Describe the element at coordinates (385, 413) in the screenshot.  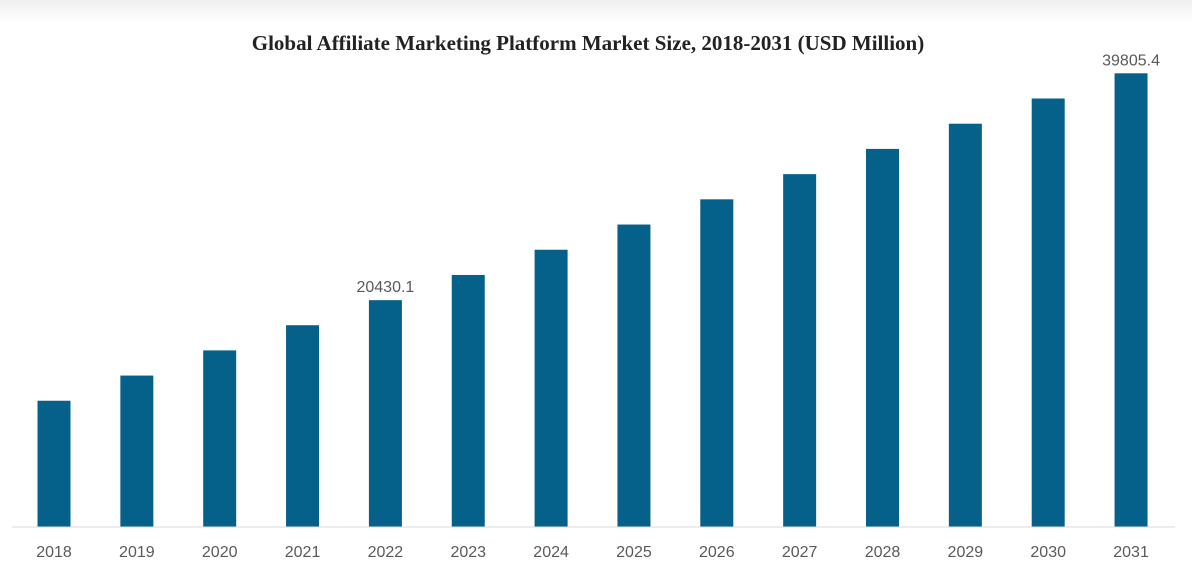
I see `bar-2022` at that location.